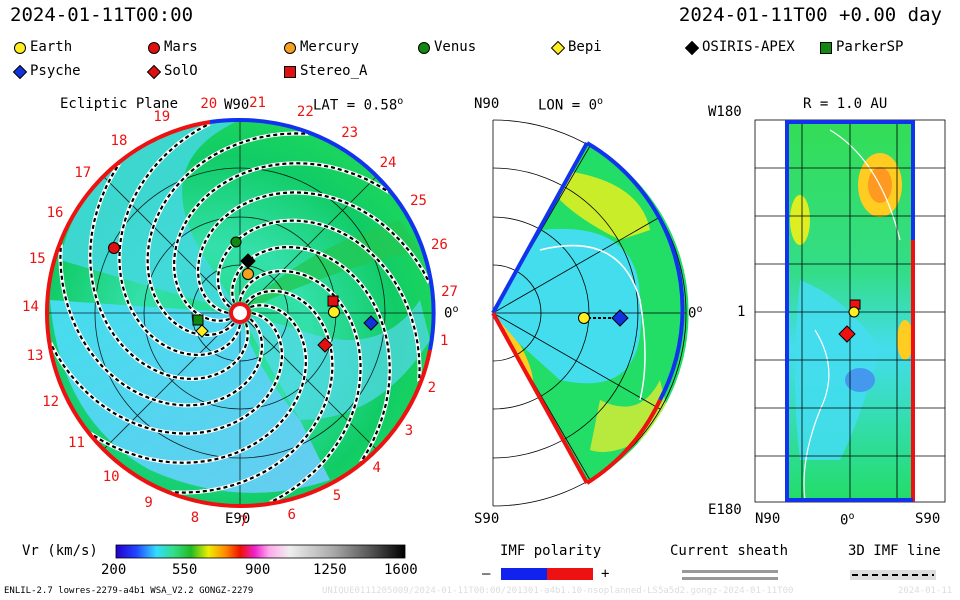  What do you see at coordinates (330, 47) in the screenshot?
I see `legend-mercury-label: Mercury` at bounding box center [330, 47].